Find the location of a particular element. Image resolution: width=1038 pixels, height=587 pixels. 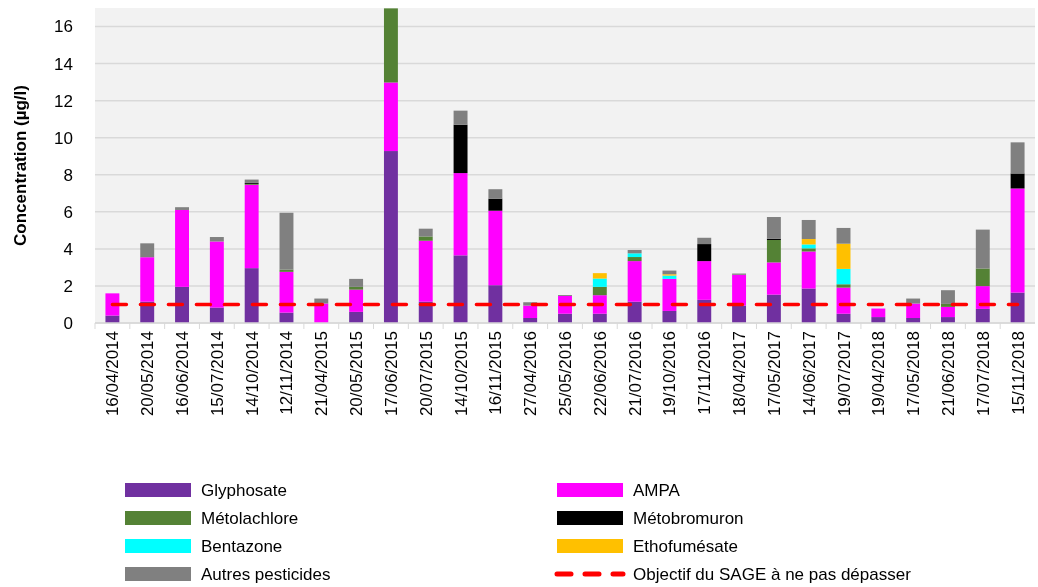

x-tick-label: 21/06/2018 is located at coordinates (948, 374).